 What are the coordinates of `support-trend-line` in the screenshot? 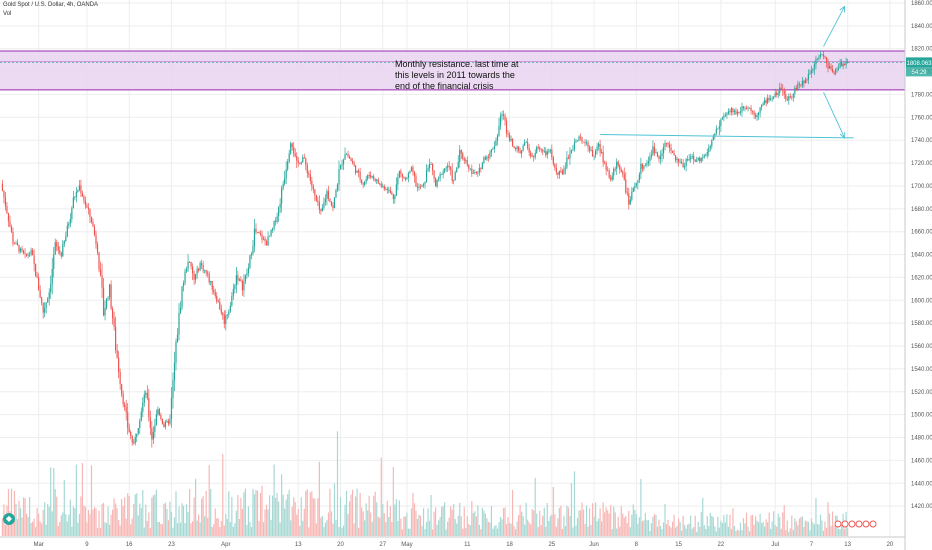 It's located at (727, 136).